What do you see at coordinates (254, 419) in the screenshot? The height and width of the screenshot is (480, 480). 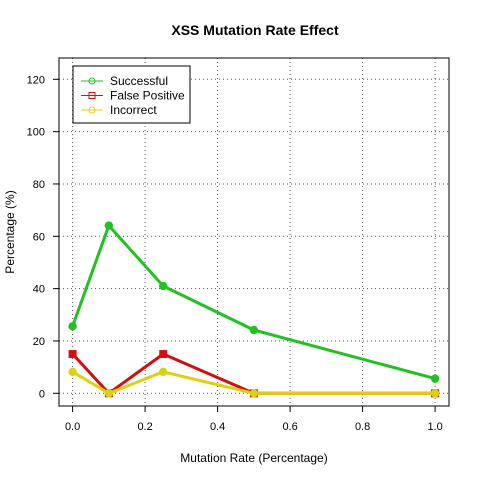 I see `x-axis: 0.0 0.2 0.4 0.6 0.8 1.0` at bounding box center [254, 419].